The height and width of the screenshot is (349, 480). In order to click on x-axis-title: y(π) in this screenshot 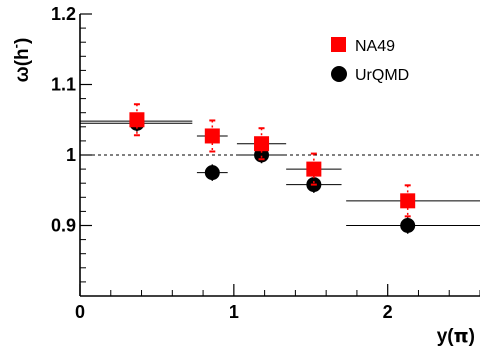, I will do `click(456, 336)`.